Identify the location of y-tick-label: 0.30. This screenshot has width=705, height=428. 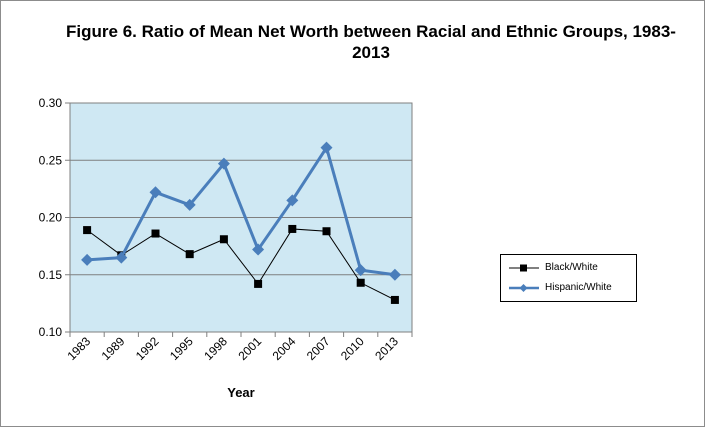
(51, 103).